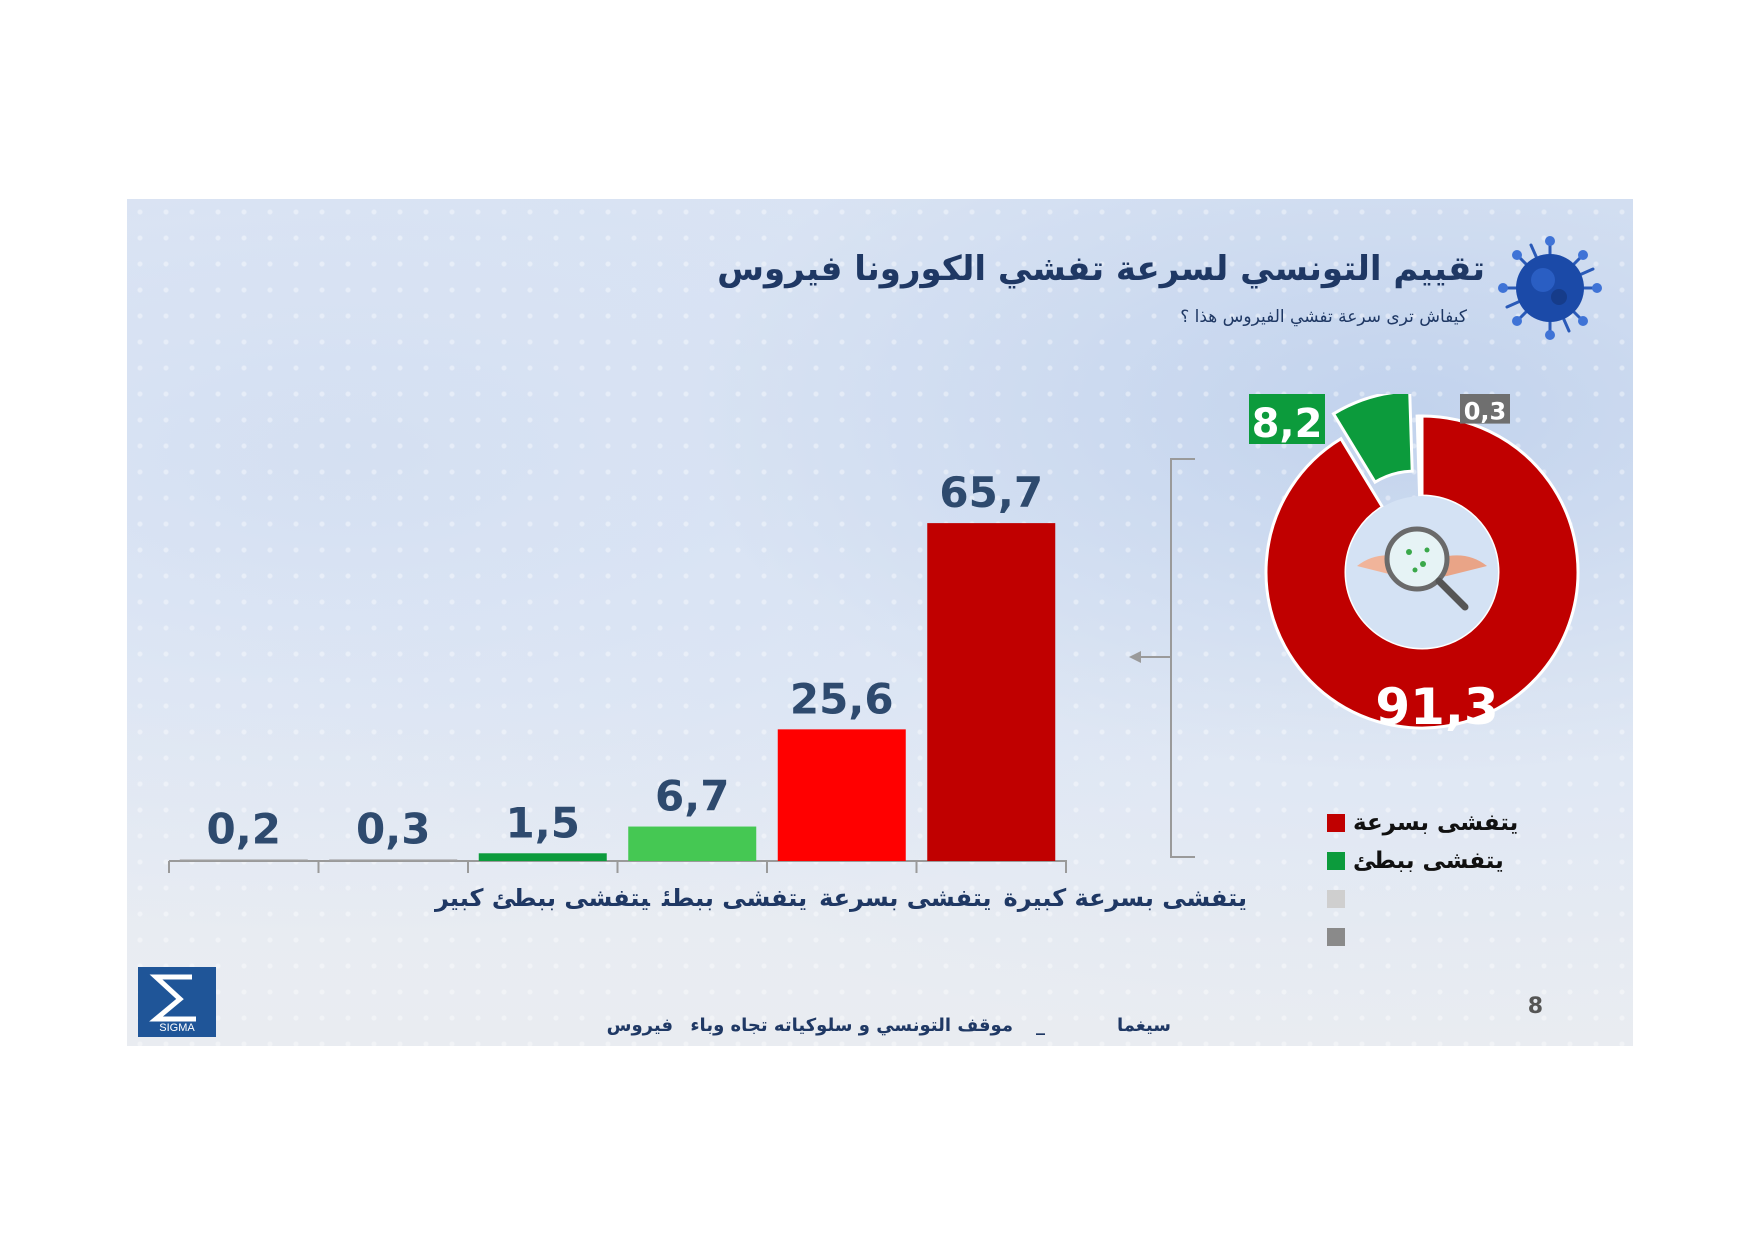 This screenshot has width=1754, height=1240. What do you see at coordinates (1287, 424) in the screenshot?
I see `donut-value-label: 8,2` at bounding box center [1287, 424].